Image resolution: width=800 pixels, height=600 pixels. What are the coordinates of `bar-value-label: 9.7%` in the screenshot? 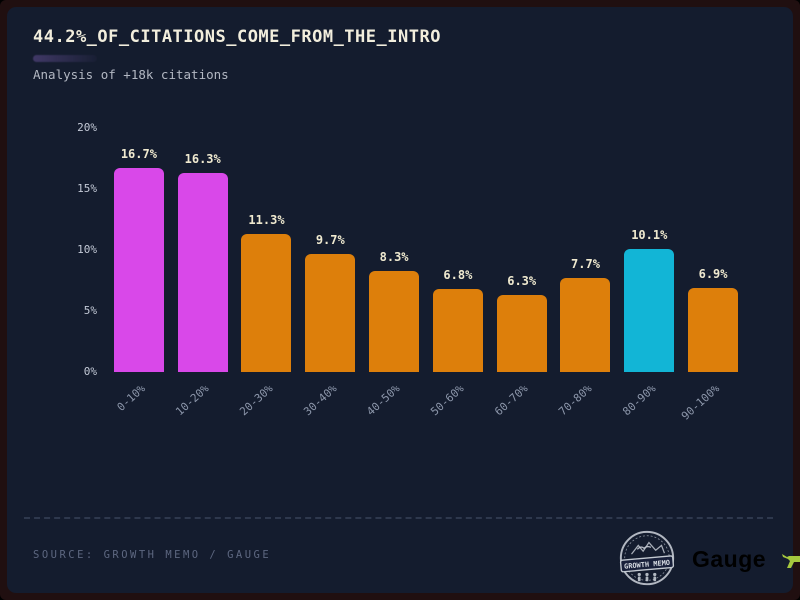 It's located at (330, 239).